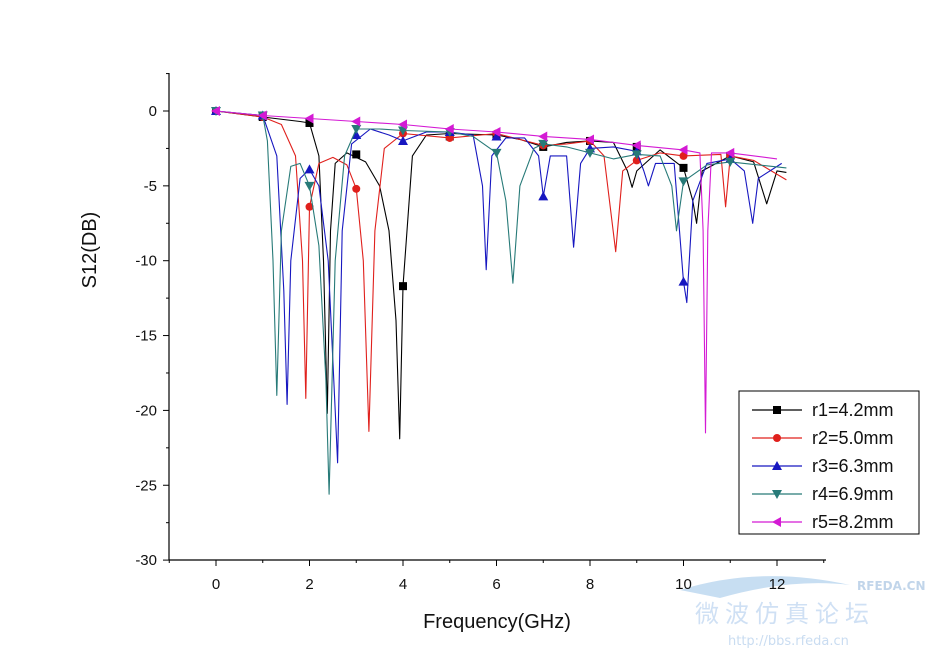 Image resolution: width=939 pixels, height=654 pixels. I want to click on y-axis-title: S12(DB), so click(90, 250).